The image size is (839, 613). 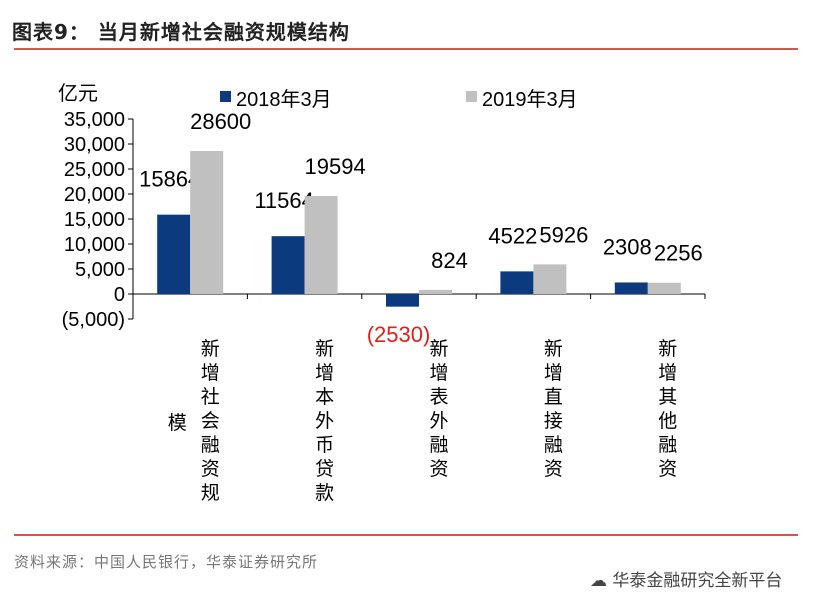 I want to click on data-label: 11564, so click(x=284, y=200).